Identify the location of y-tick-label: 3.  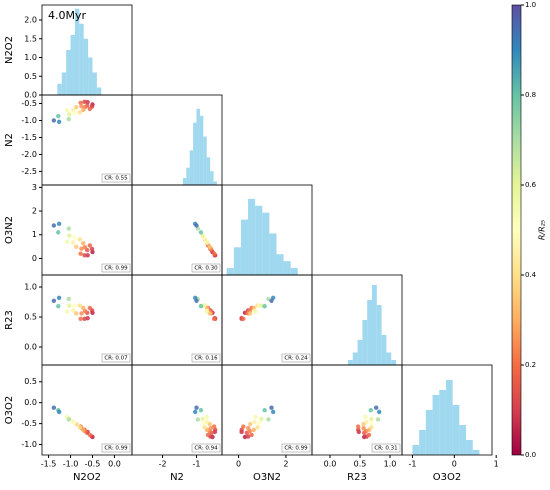
(34, 187).